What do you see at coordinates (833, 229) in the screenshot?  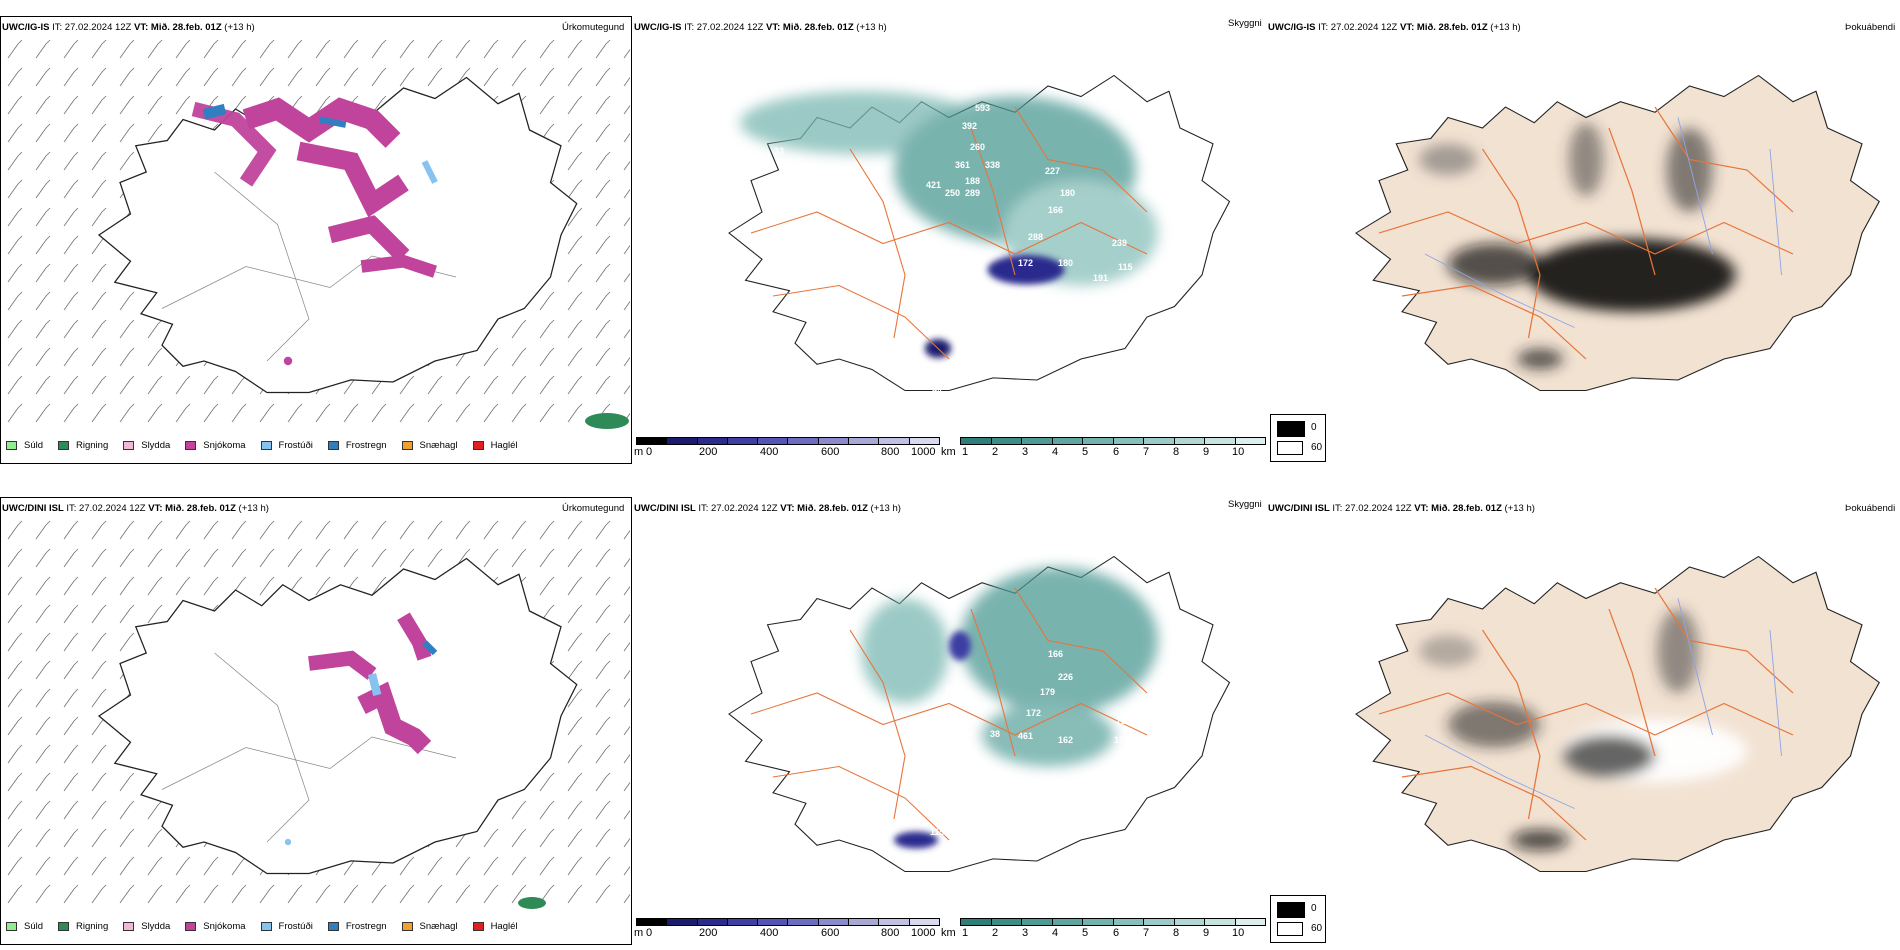 I see `cloud-base-label: 20` at bounding box center [833, 229].